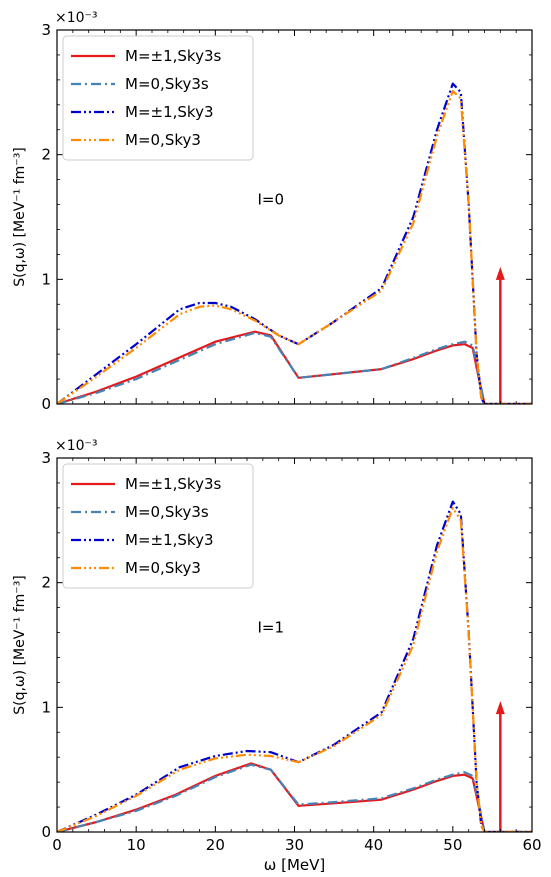 This screenshot has height=877, width=551. What do you see at coordinates (531, 845) in the screenshot?
I see `x-tick-label: 60` at bounding box center [531, 845].